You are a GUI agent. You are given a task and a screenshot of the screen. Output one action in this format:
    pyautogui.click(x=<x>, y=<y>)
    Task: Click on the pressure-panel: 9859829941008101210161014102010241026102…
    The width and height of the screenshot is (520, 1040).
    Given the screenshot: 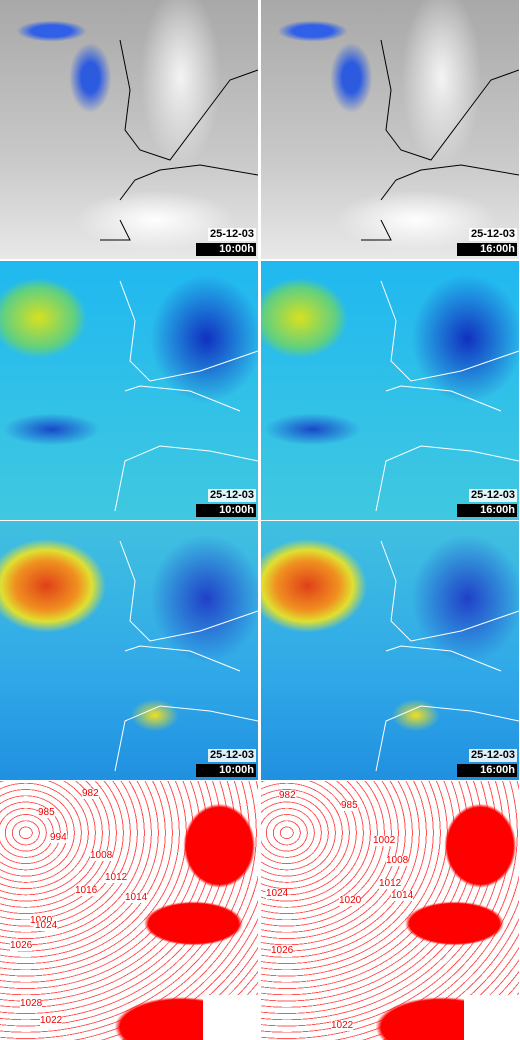 What is the action you would take?
    pyautogui.click(x=129, y=910)
    